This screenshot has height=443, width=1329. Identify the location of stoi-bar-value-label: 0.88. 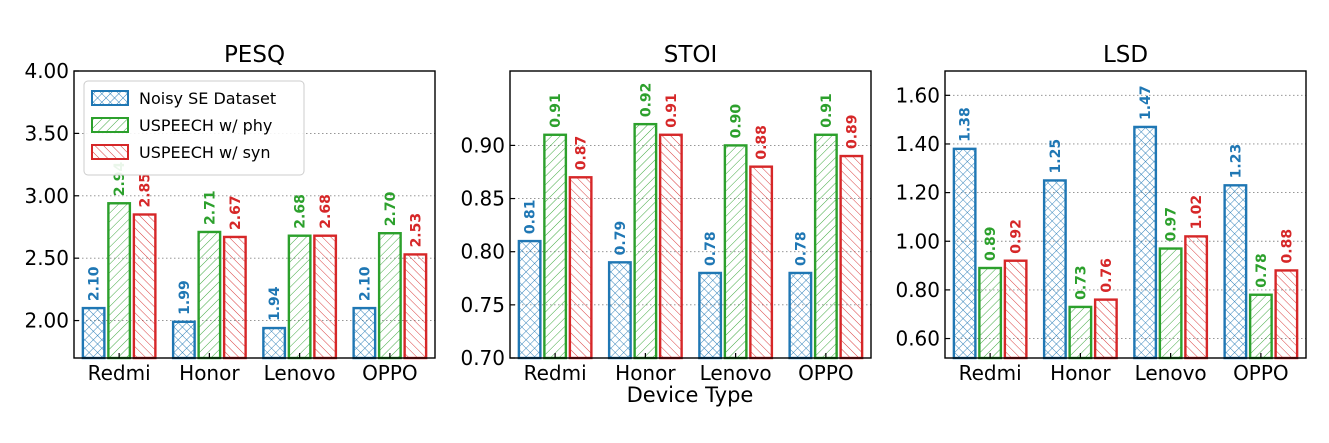
(762, 142).